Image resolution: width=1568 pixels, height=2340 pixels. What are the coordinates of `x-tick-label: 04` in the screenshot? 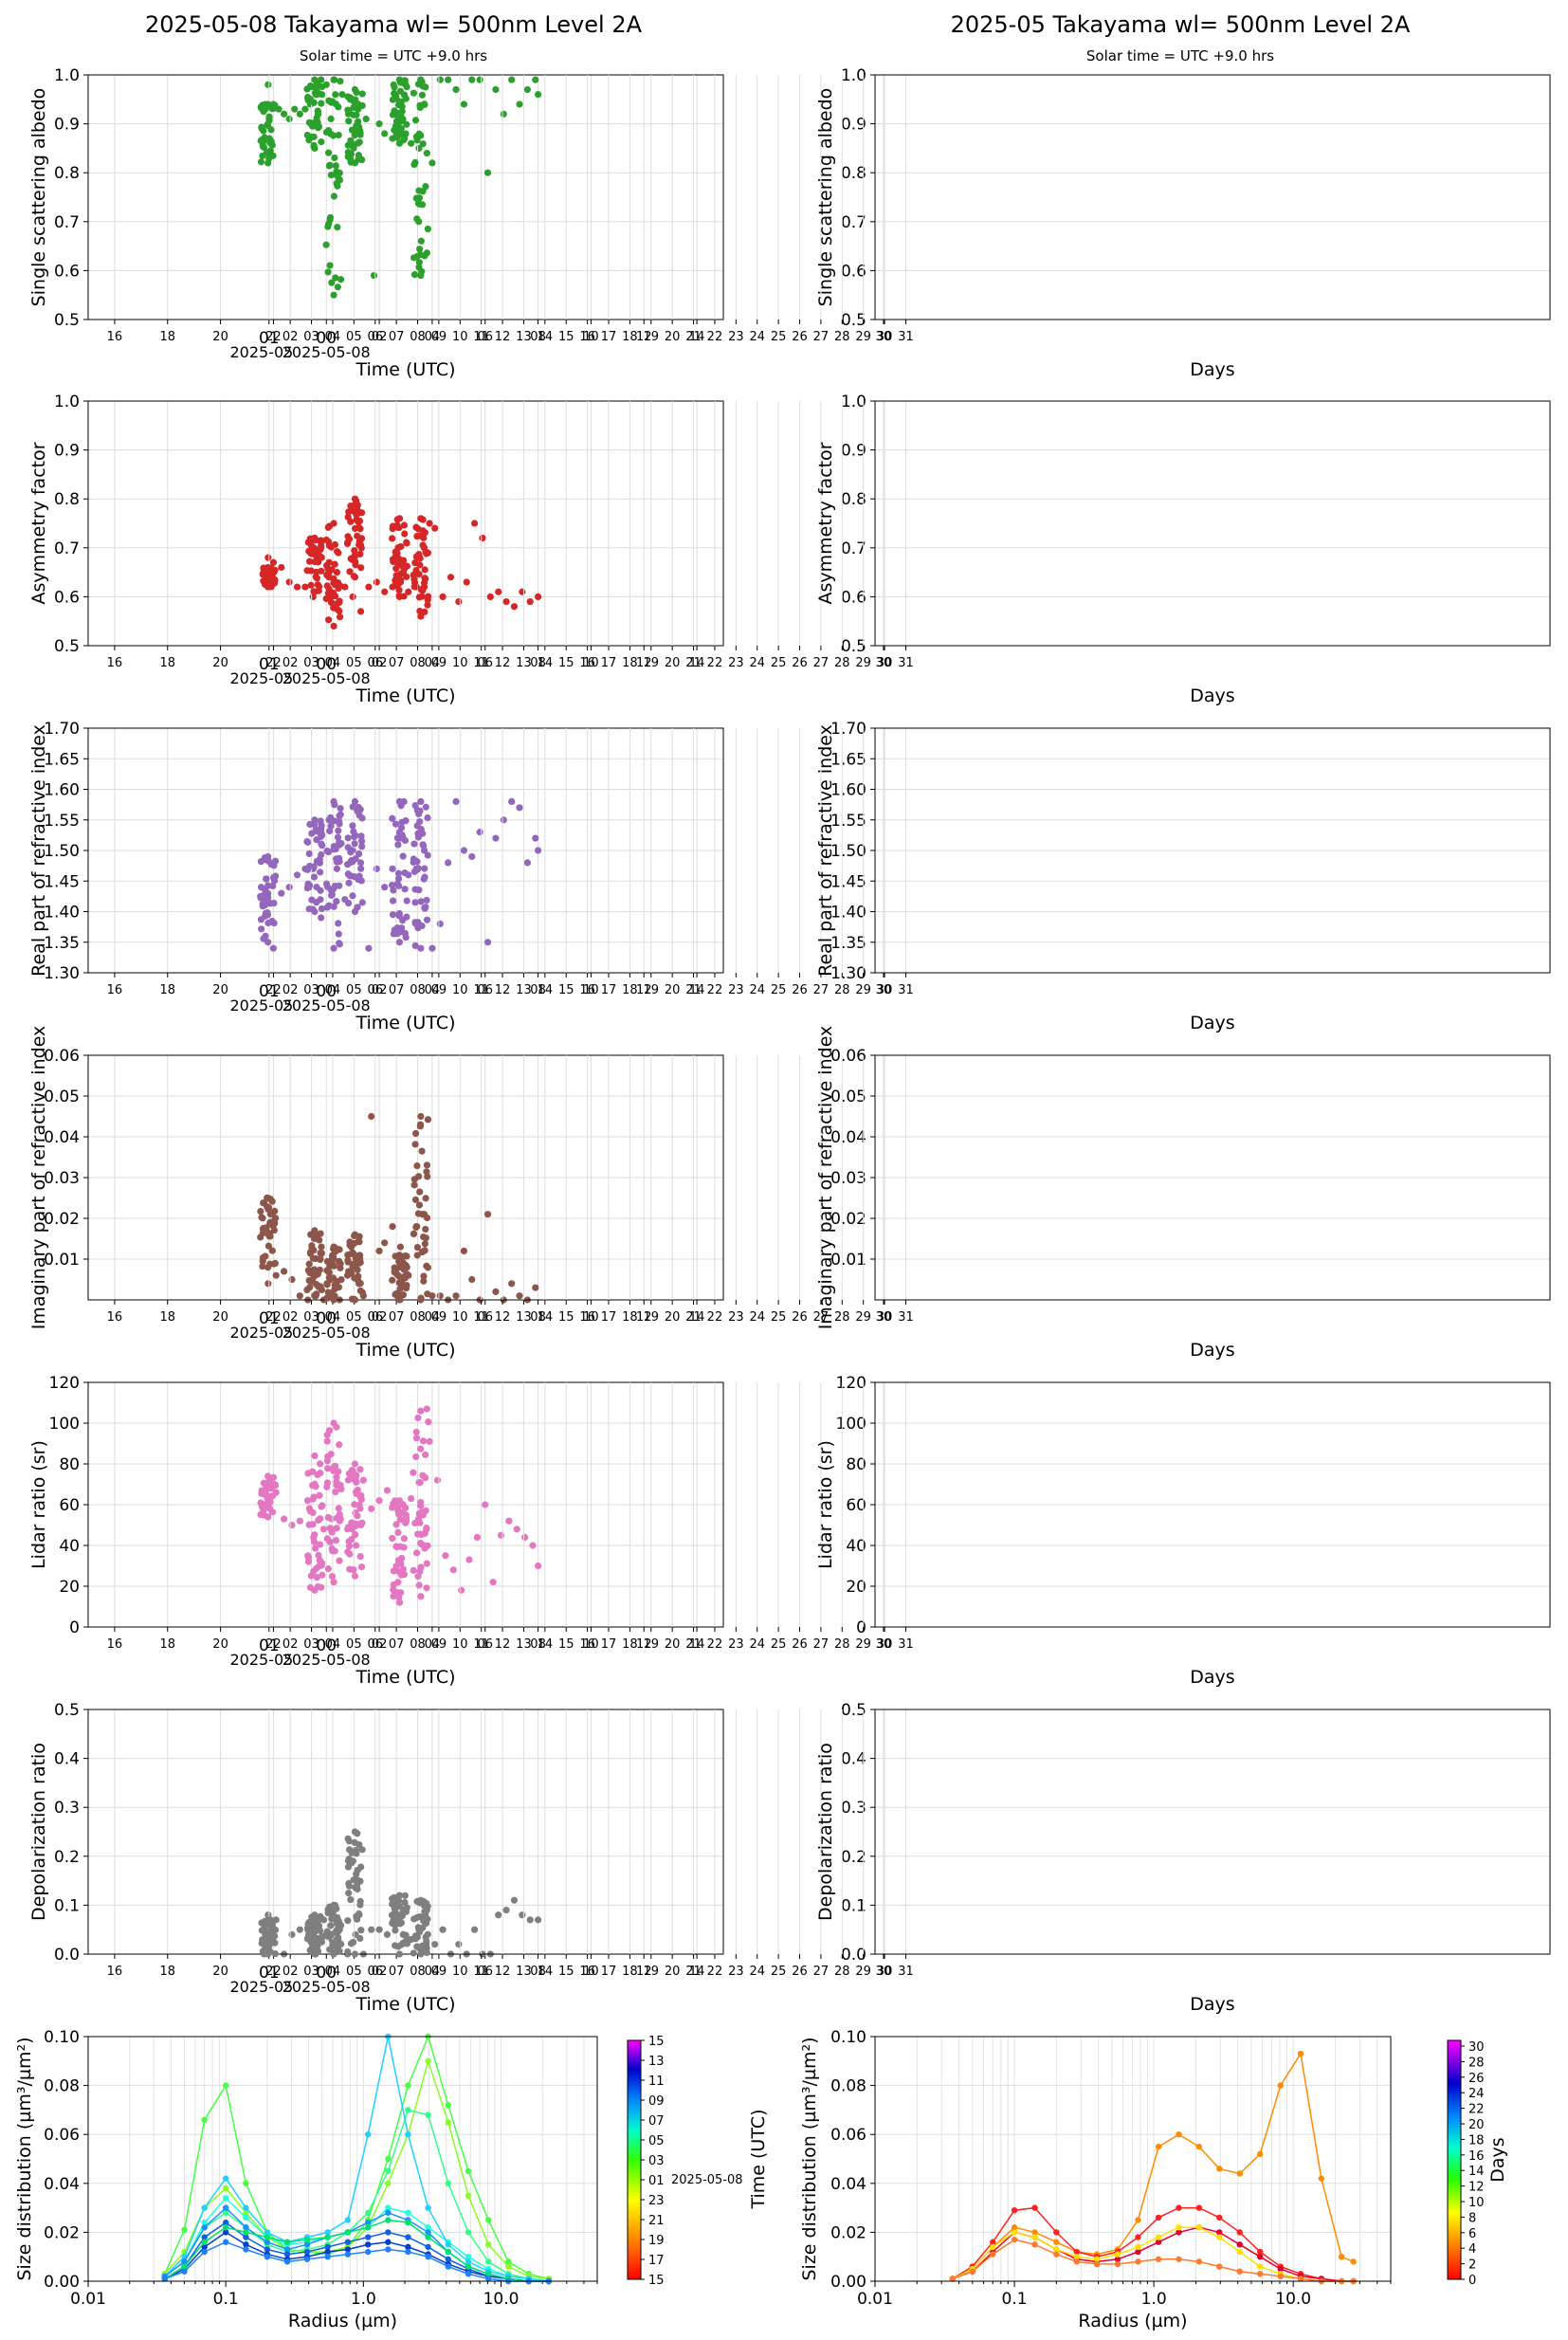 It's located at (433, 1972).